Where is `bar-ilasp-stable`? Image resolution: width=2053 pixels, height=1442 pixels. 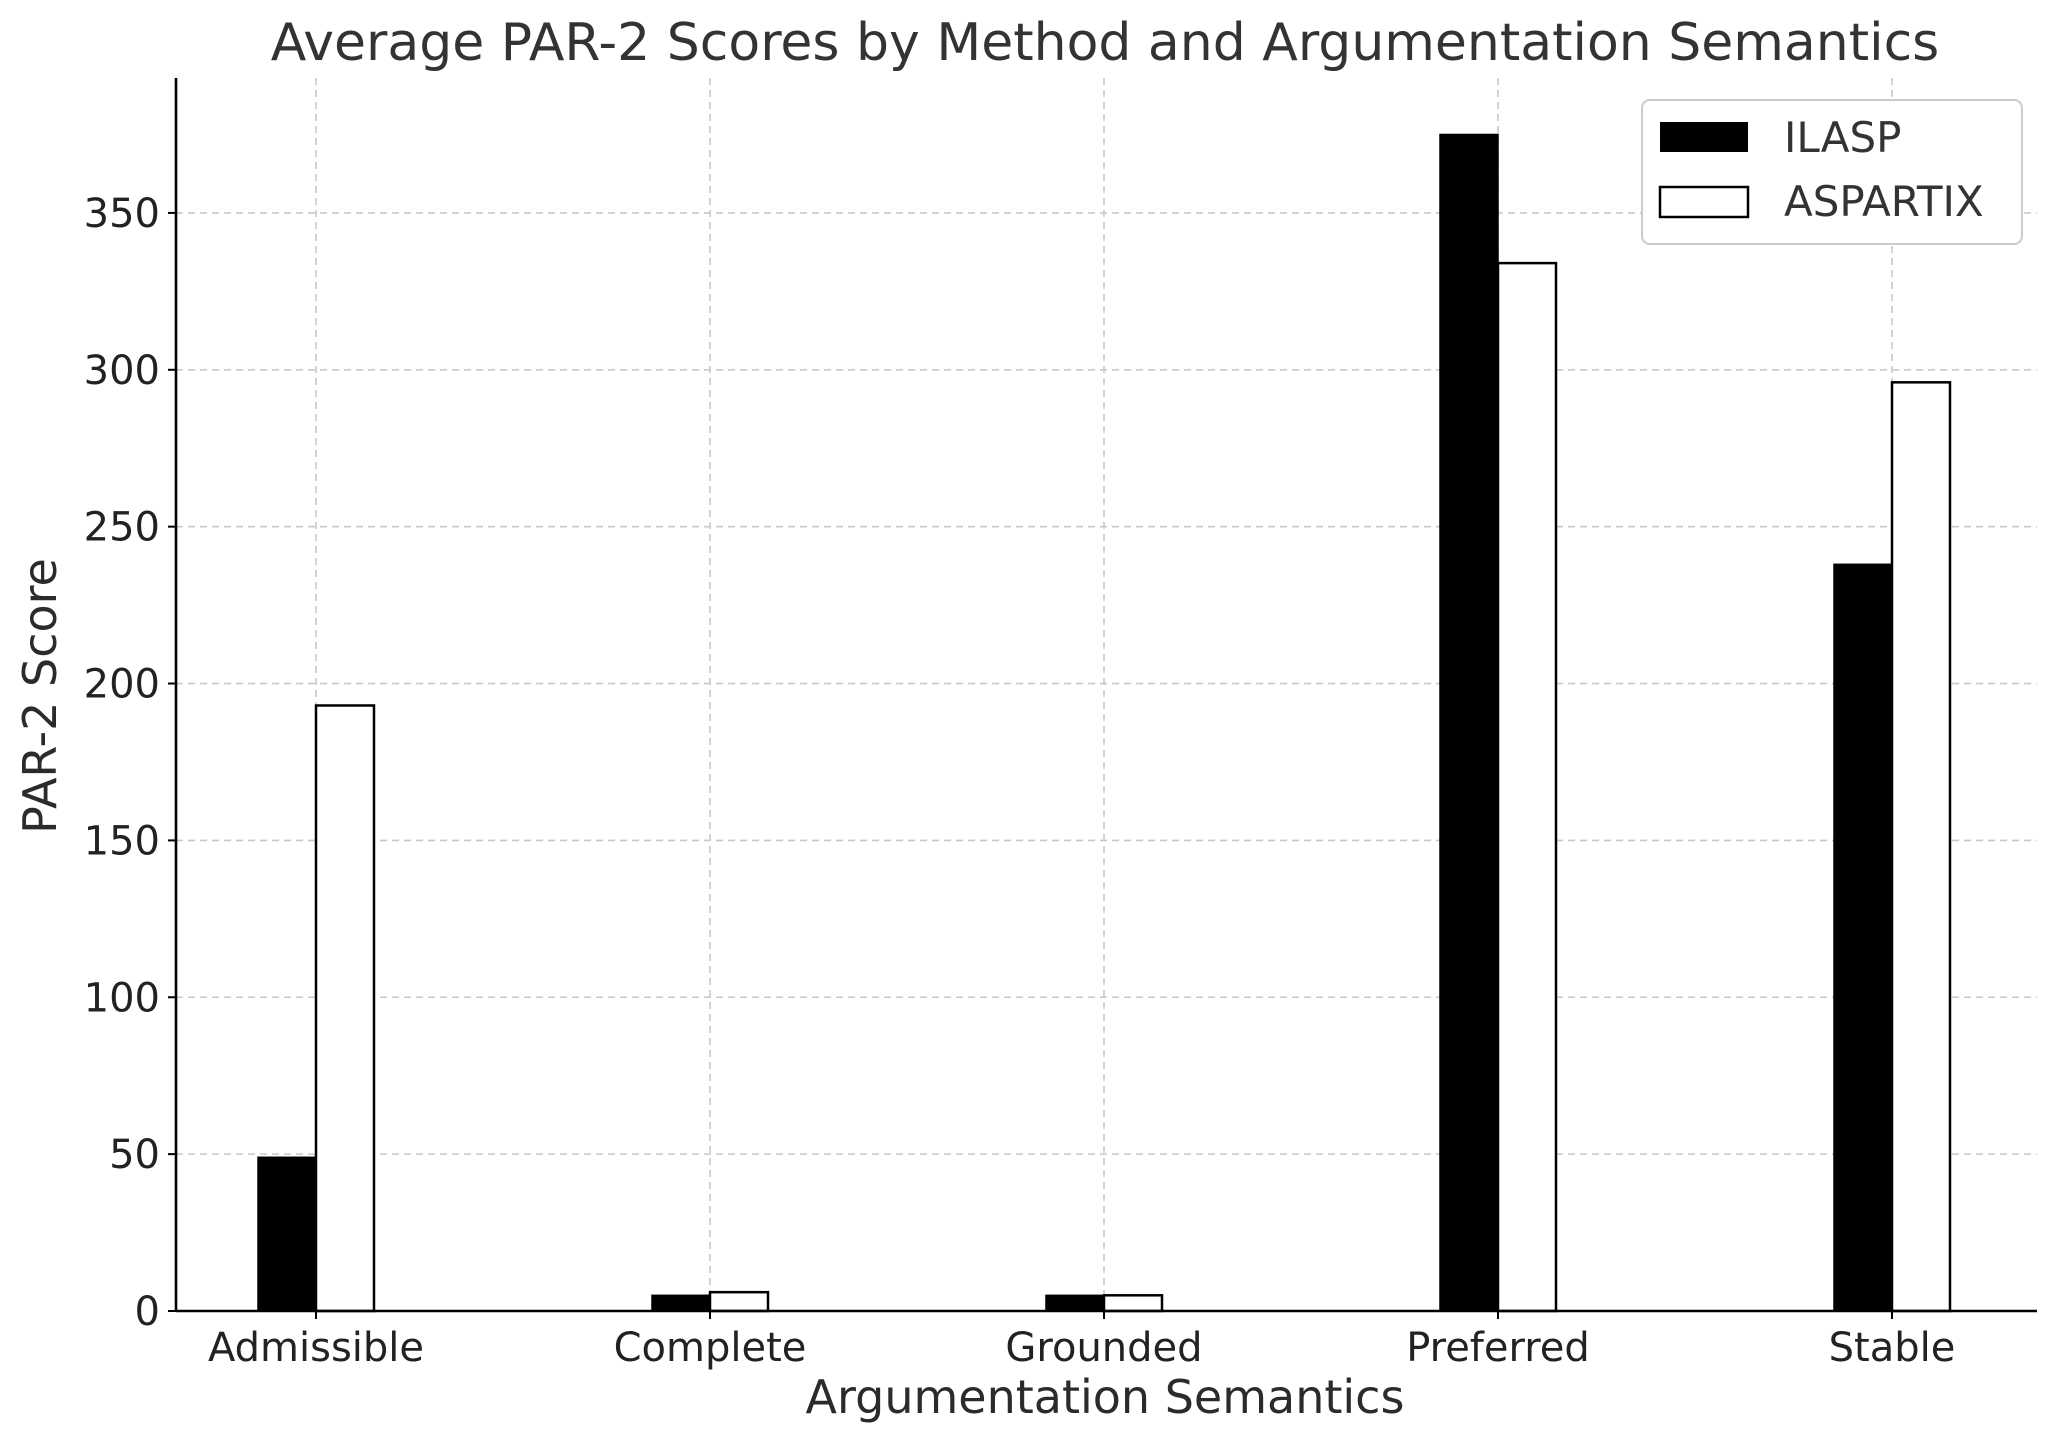 bar-ilasp-stable is located at coordinates (1863, 937).